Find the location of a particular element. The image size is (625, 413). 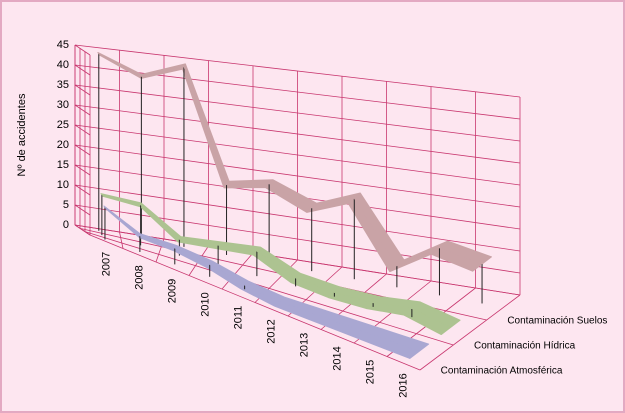

legend-label: Contaminación Atmosférica is located at coordinates (502, 371).